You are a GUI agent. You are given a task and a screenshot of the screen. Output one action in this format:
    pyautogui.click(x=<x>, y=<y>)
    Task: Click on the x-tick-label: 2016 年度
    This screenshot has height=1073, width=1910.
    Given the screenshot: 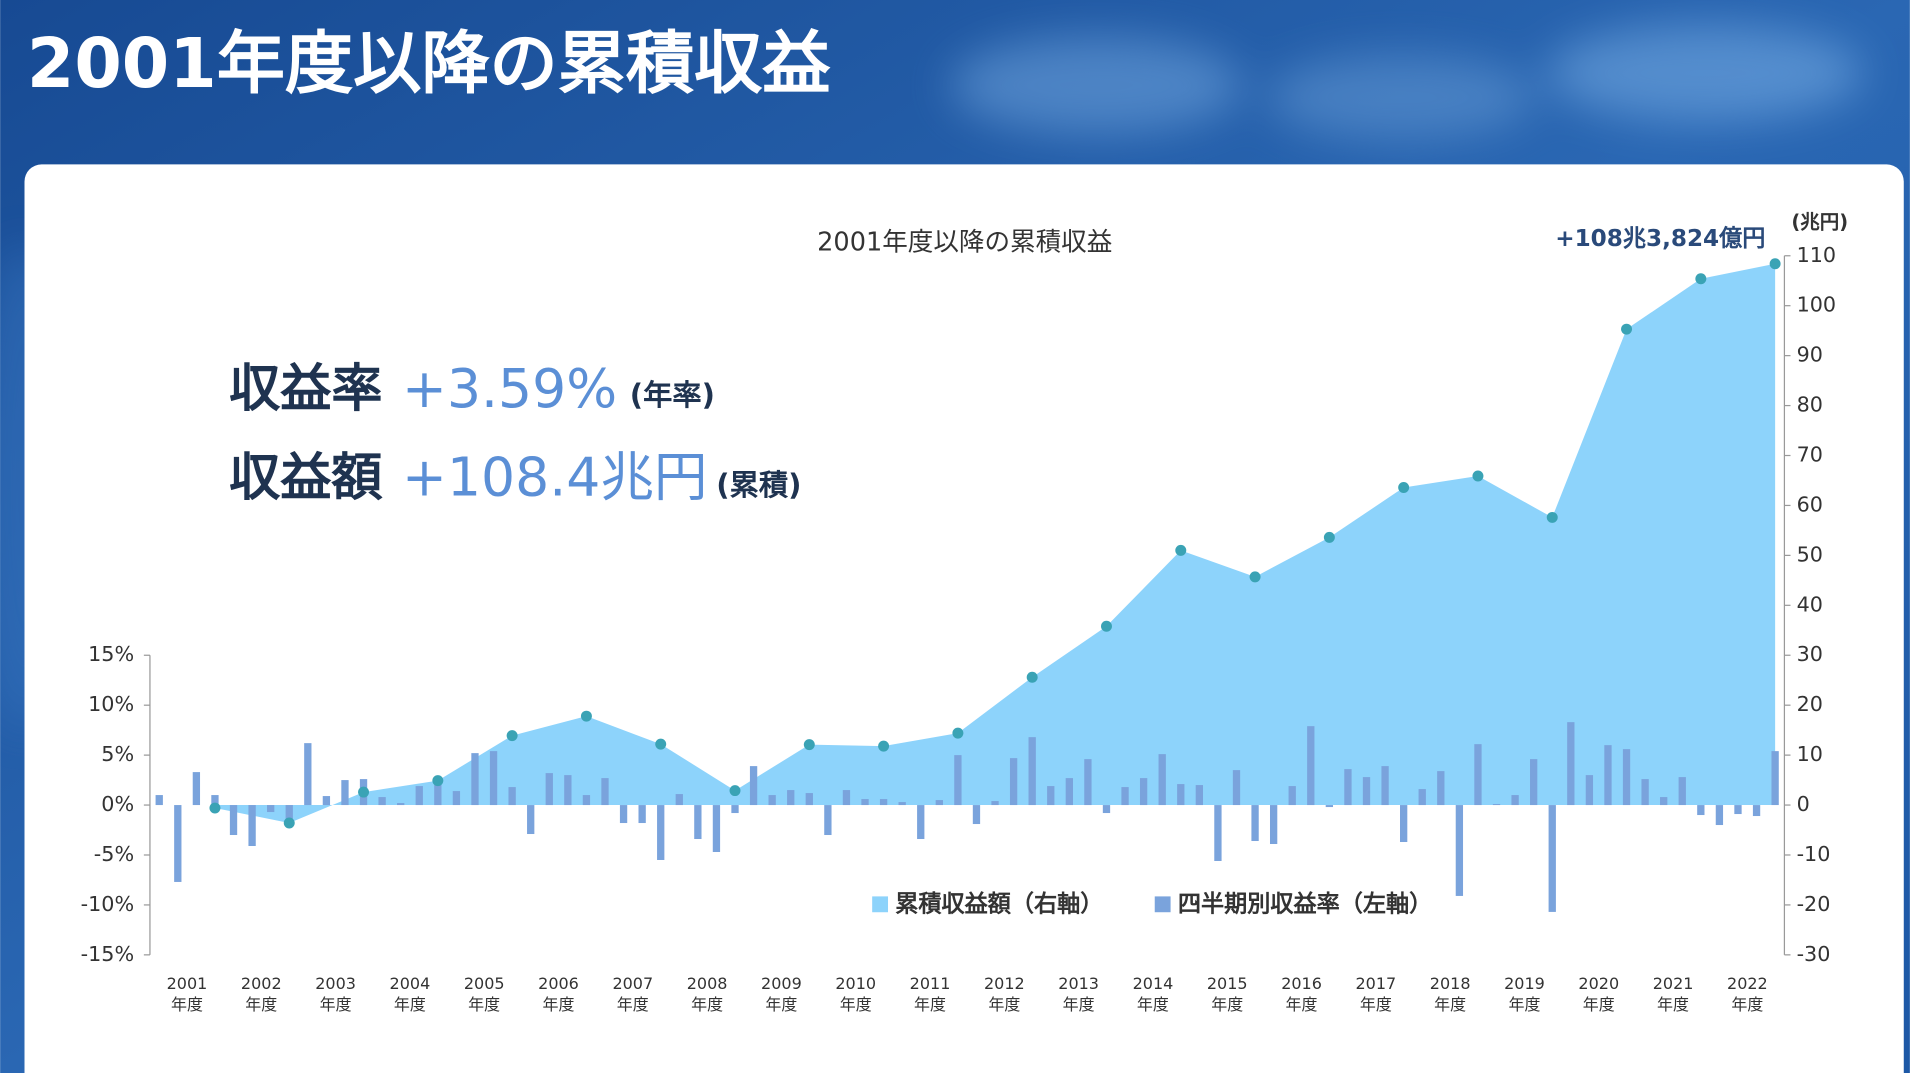 What is the action you would take?
    pyautogui.click(x=1301, y=994)
    